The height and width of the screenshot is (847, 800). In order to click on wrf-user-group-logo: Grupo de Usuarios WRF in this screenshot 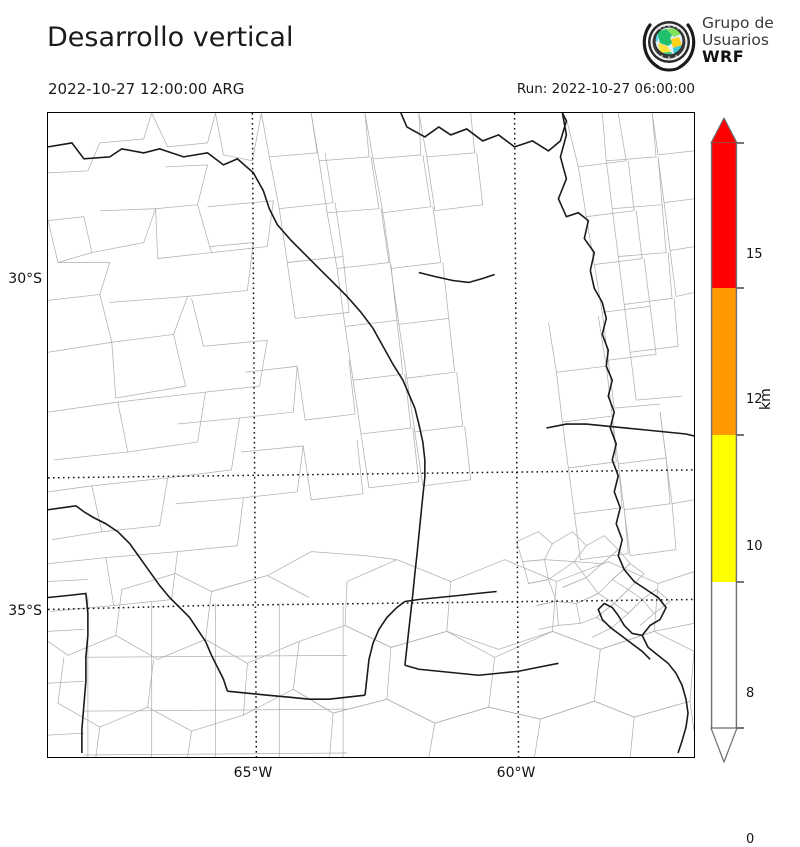, I will do `click(719, 44)`.